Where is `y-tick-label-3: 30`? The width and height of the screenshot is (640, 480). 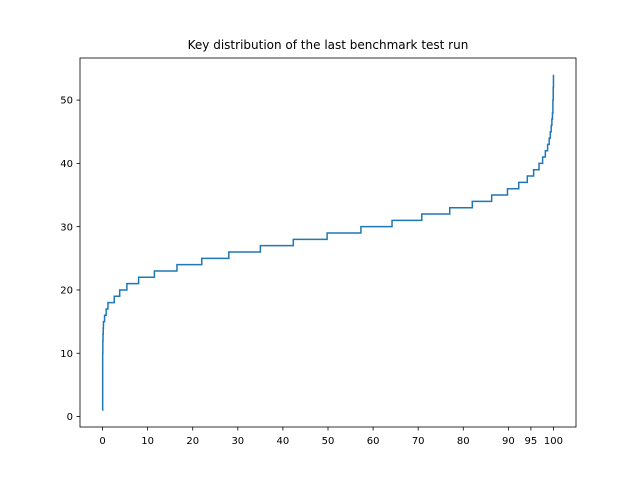
y-tick-label-3: 30 is located at coordinates (66, 227).